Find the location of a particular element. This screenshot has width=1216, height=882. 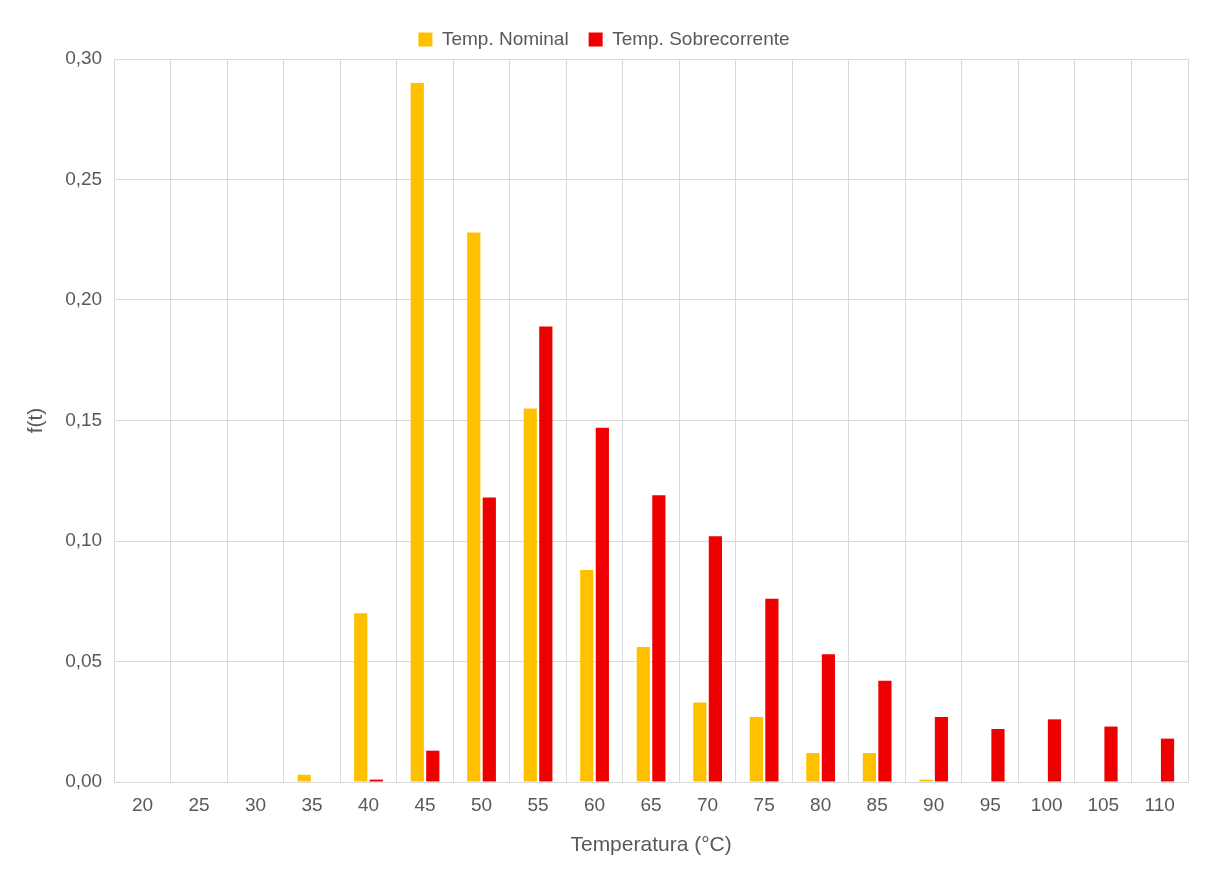

x-tick-label: 95 is located at coordinates (990, 804).